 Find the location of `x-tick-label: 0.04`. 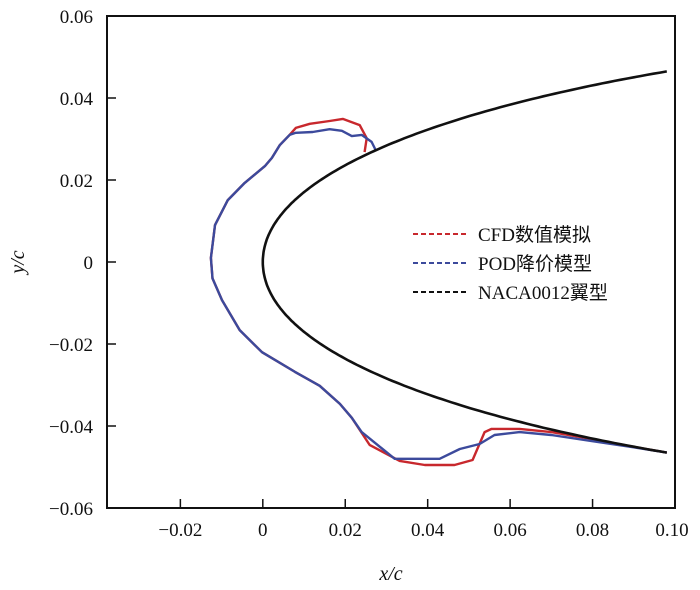

x-tick-label: 0.04 is located at coordinates (428, 530).